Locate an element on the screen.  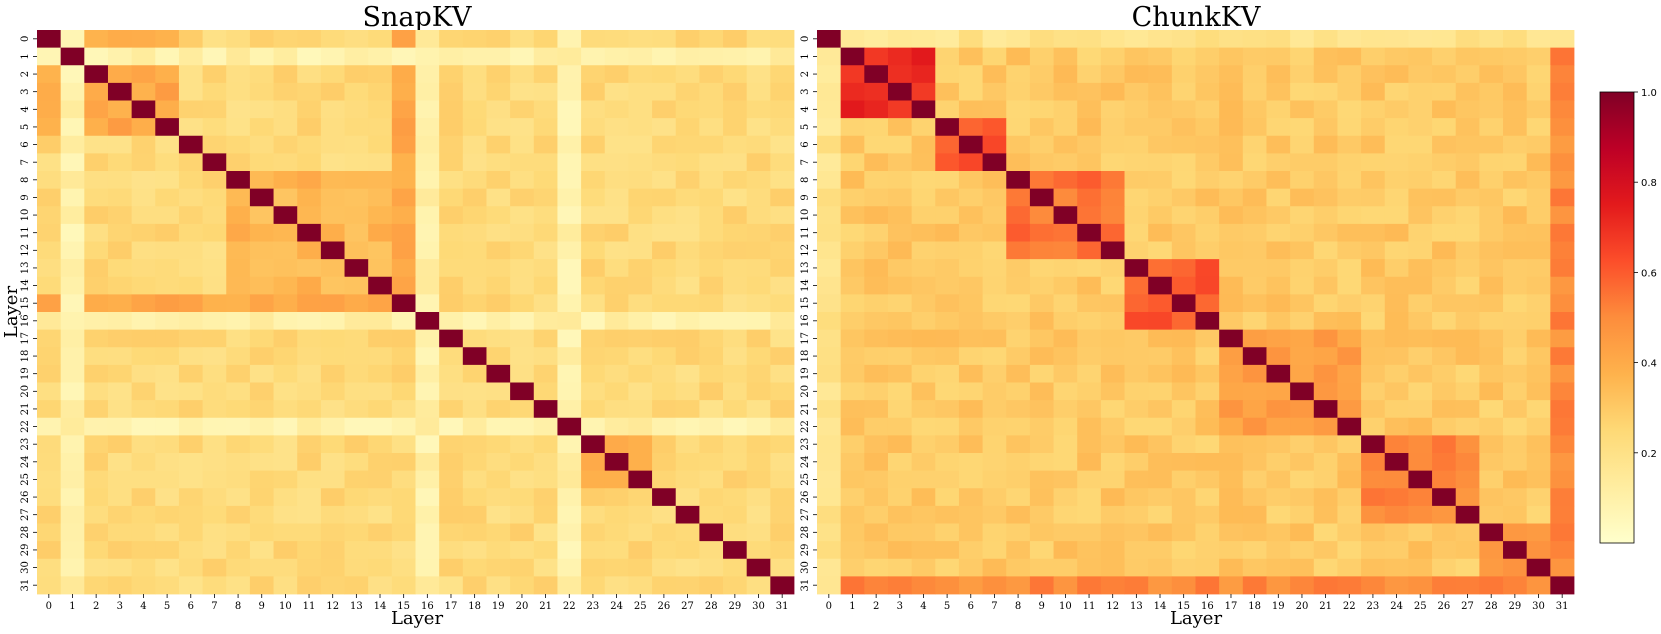
chunkkv-y-tick-label-31: 31 is located at coordinates (805, 585).